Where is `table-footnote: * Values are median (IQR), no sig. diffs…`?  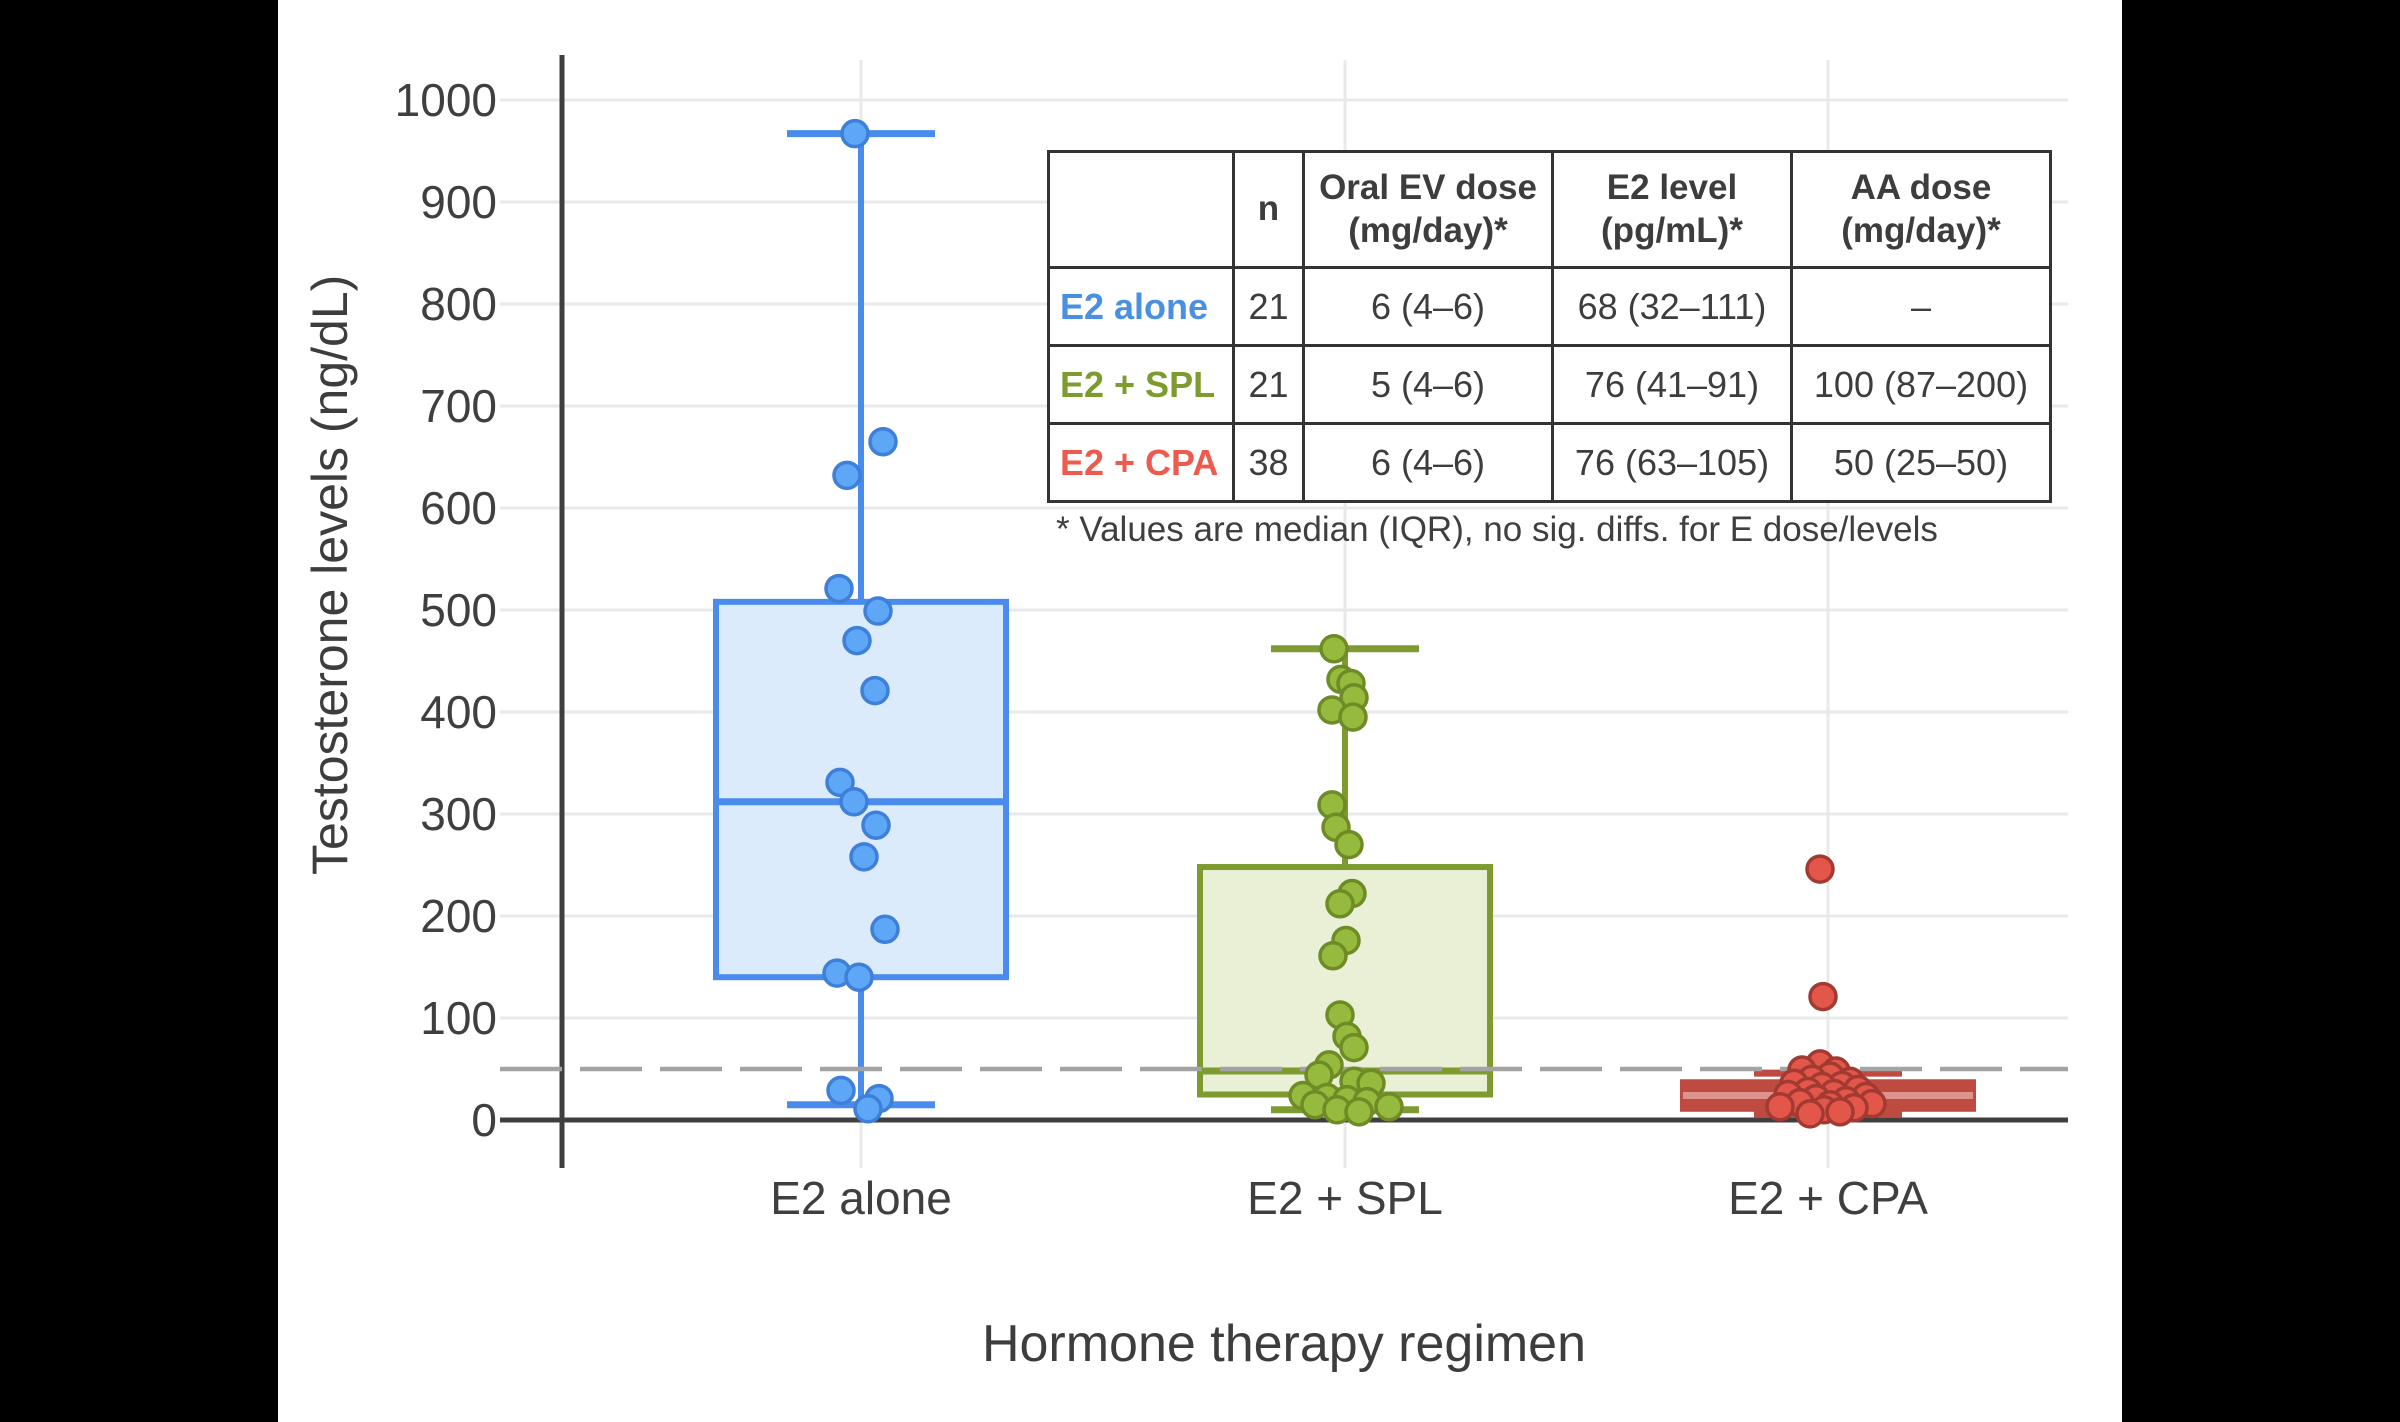 table-footnote: * Values are median (IQR), no sig. diffs… is located at coordinates (1497, 529).